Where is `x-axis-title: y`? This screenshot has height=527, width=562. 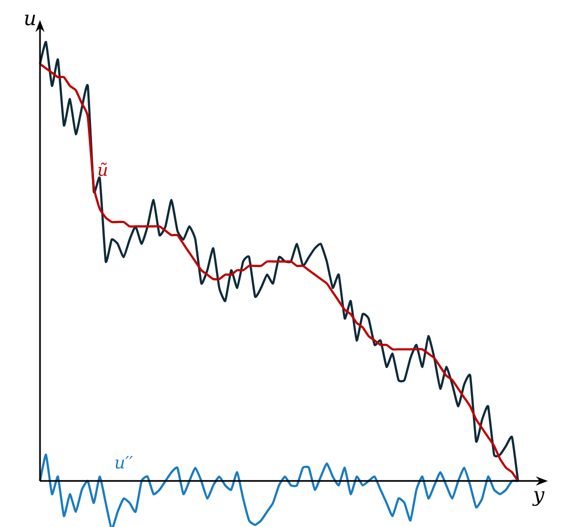 x-axis-title: y is located at coordinates (538, 498).